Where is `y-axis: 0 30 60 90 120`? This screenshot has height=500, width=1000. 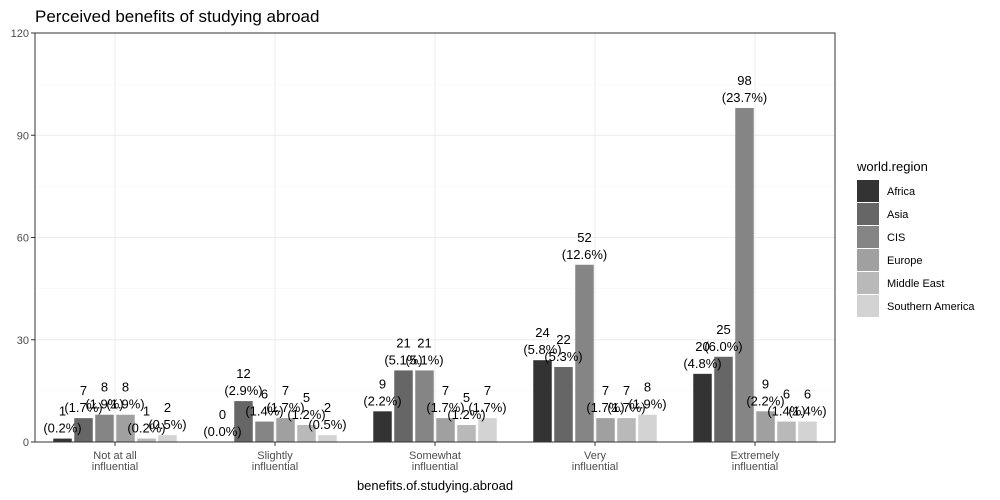 y-axis: 0 30 60 90 120 is located at coordinates (23, 238).